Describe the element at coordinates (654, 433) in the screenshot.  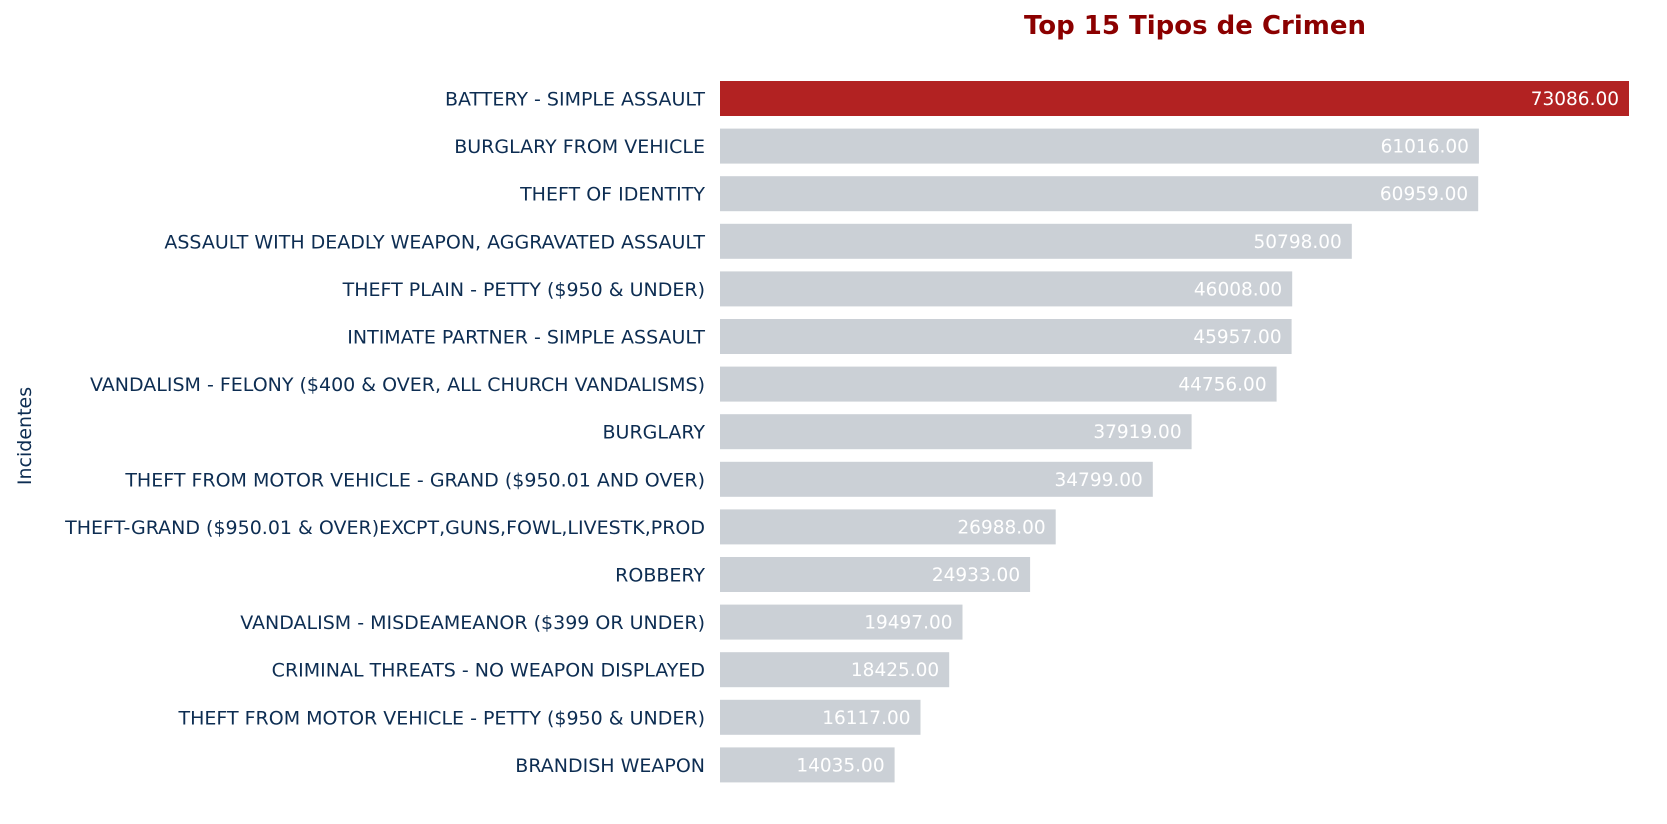
I see `category-label-8: BURGLARY` at that location.